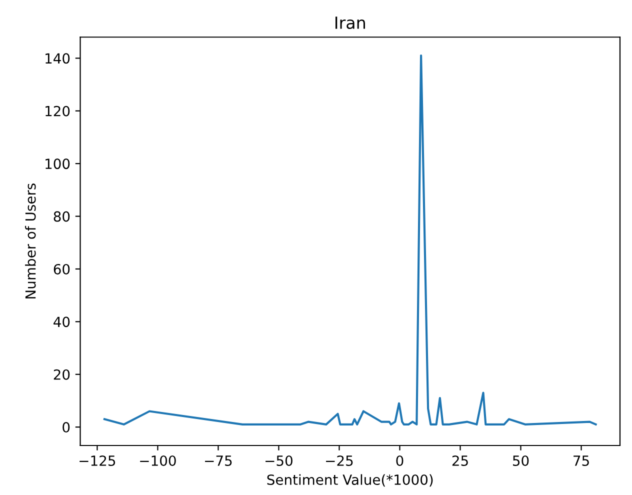  Describe the element at coordinates (62, 322) in the screenshot. I see `y-tick-label: 40` at that location.